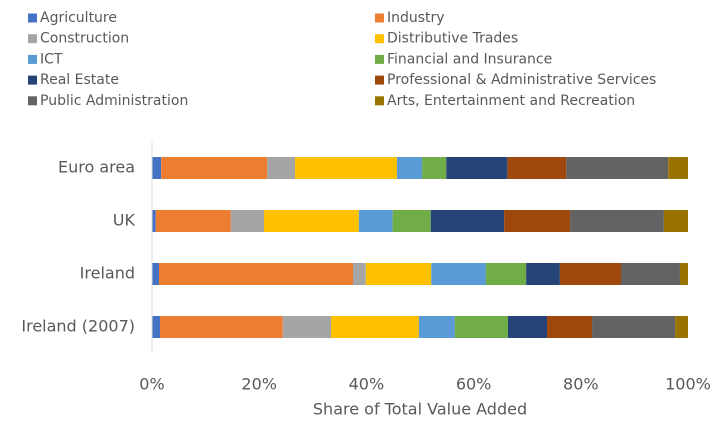 The height and width of the screenshot is (421, 728). What do you see at coordinates (96, 167) in the screenshot?
I see `y-tick-label: Euro area` at bounding box center [96, 167].